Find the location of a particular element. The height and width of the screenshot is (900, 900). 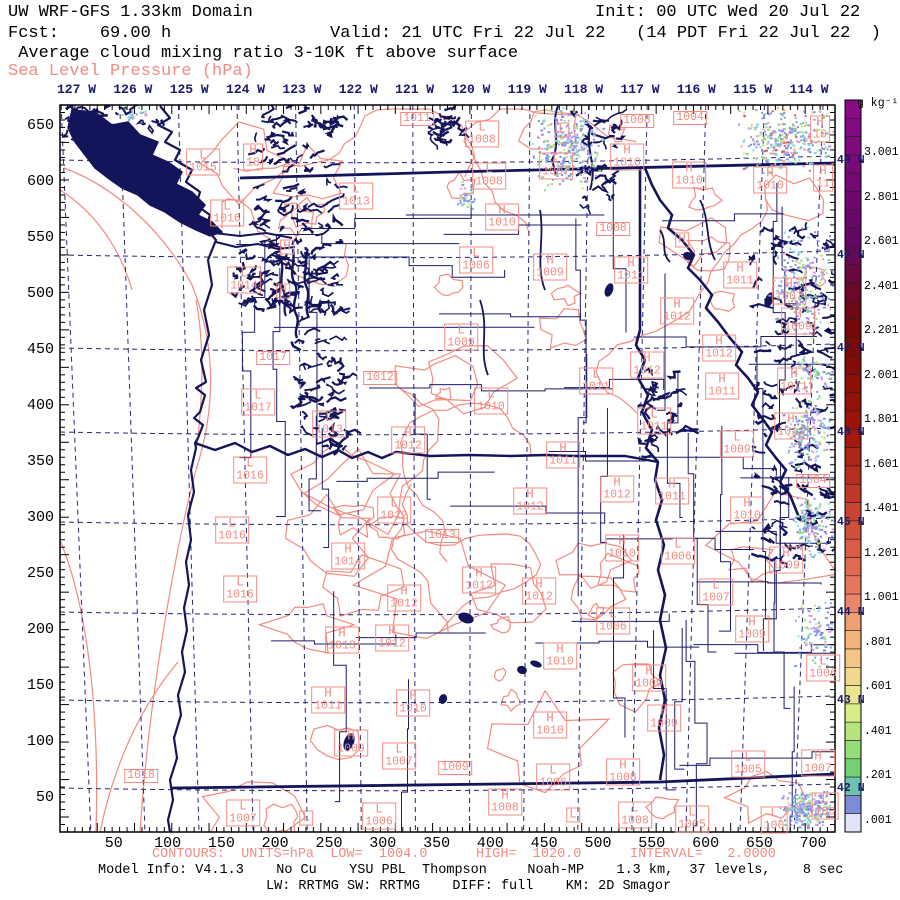

low-pressure-label: L 1017 is located at coordinates (258, 402).